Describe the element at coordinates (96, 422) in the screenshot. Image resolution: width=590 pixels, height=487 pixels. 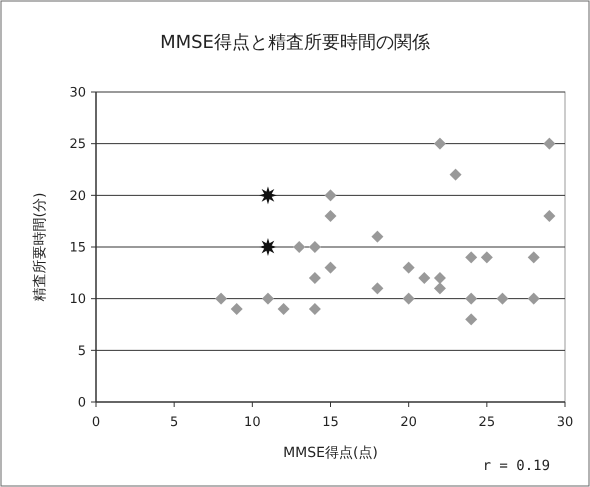
I see `x-tick-label: 0` at that location.